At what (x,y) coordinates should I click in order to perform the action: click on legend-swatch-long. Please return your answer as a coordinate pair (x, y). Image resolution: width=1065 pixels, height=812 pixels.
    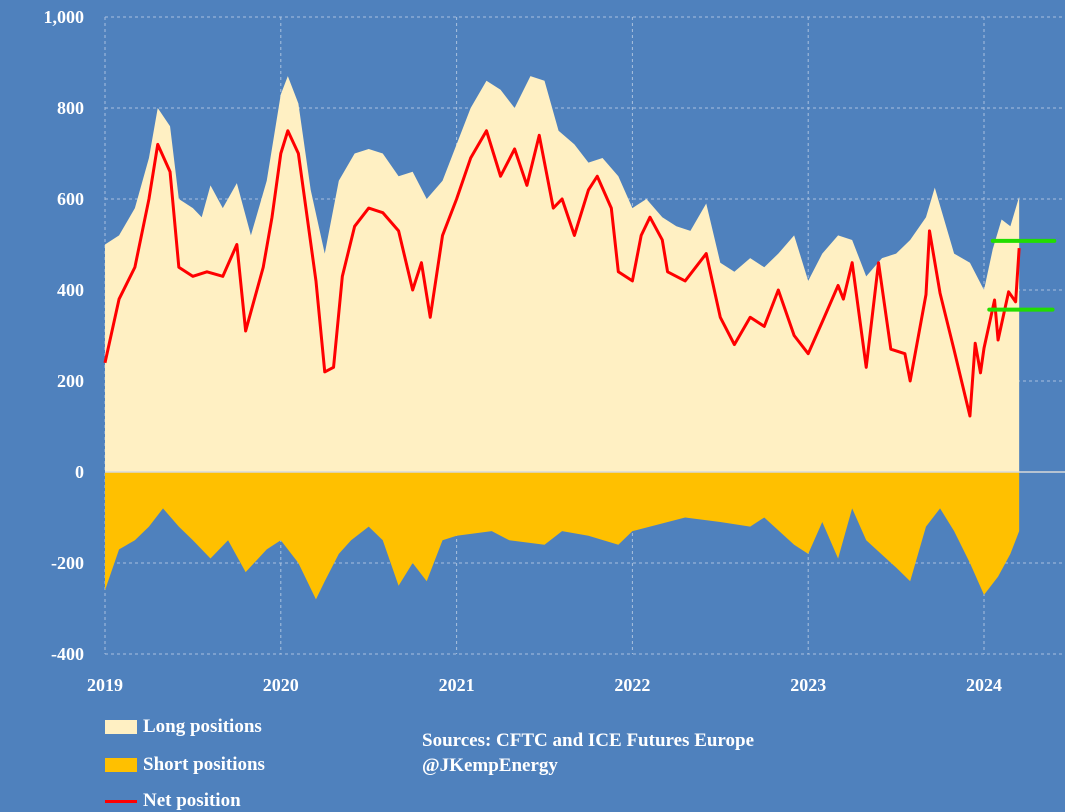
    Looking at the image, I should click on (121, 727).